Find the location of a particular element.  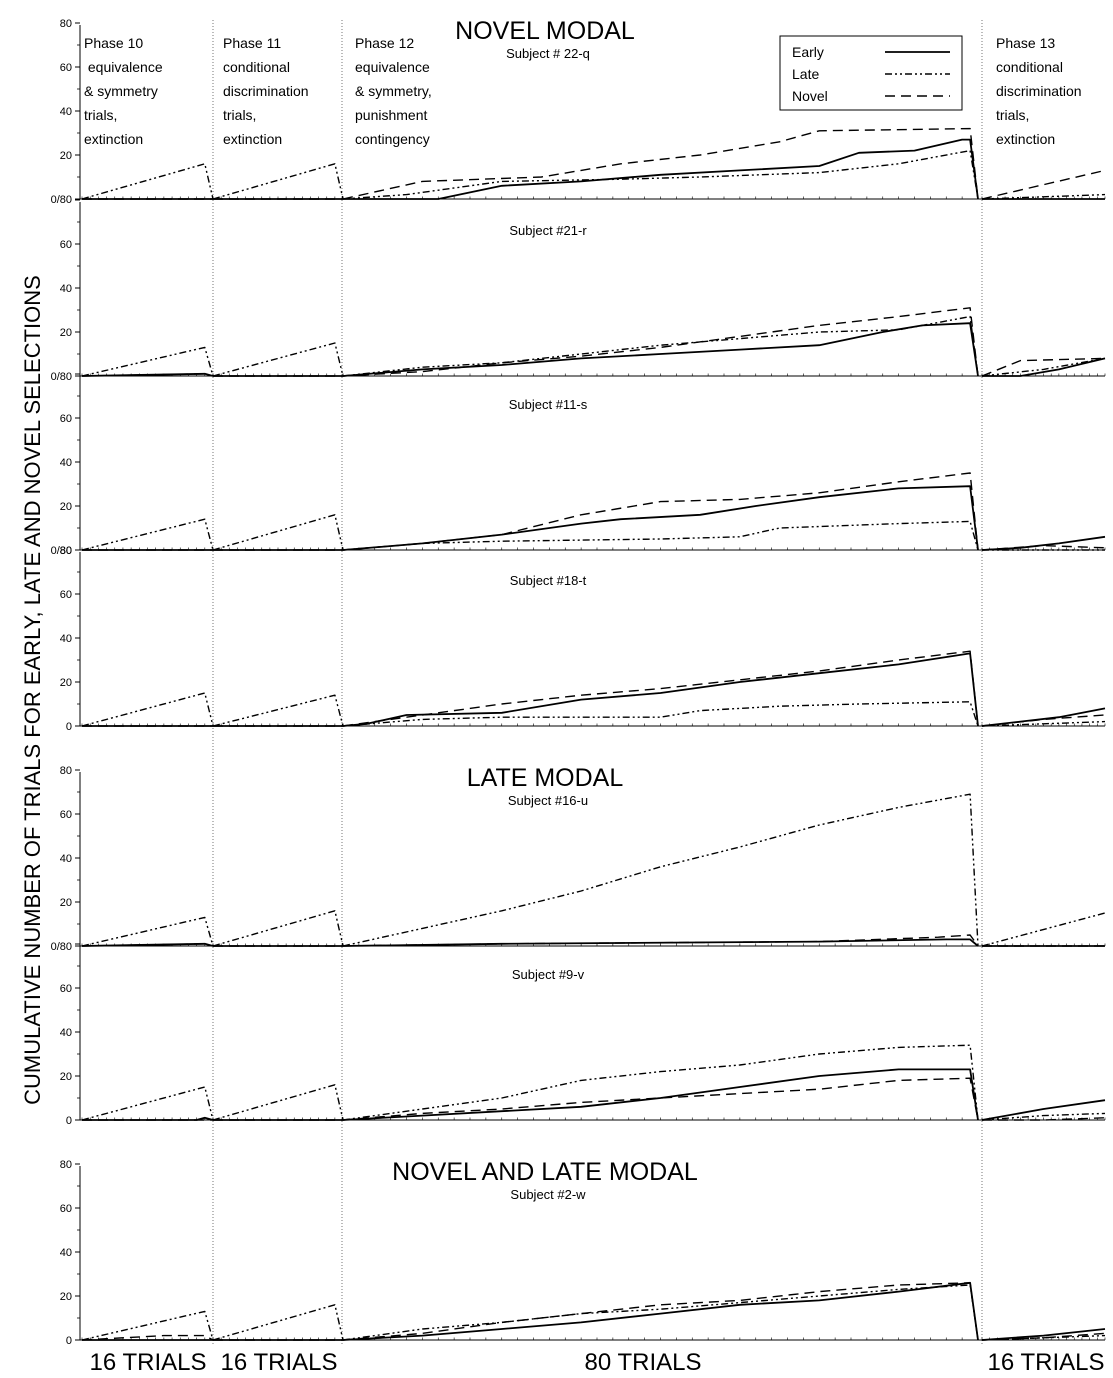

panel-4: 0 20 40 60 80 Subject #18-t is located at coordinates (583, 639).